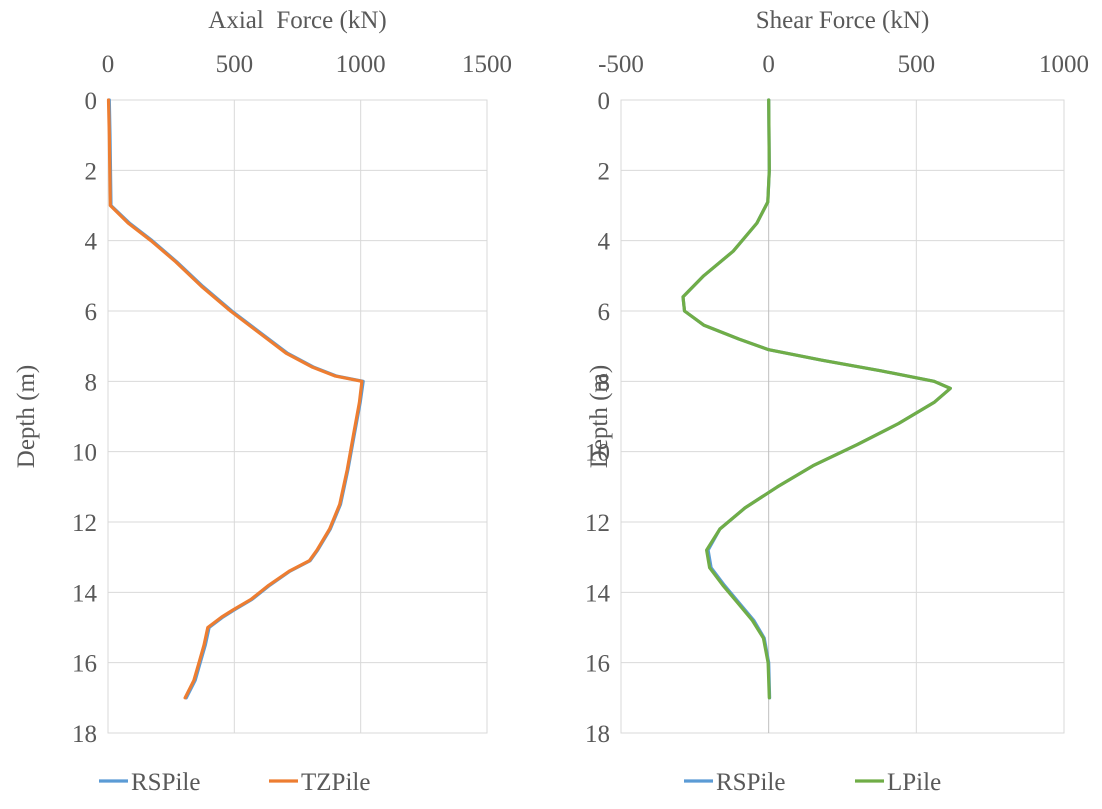  What do you see at coordinates (297, 20) in the screenshot?
I see `x-axis-title: Axial Force (kN)` at bounding box center [297, 20].